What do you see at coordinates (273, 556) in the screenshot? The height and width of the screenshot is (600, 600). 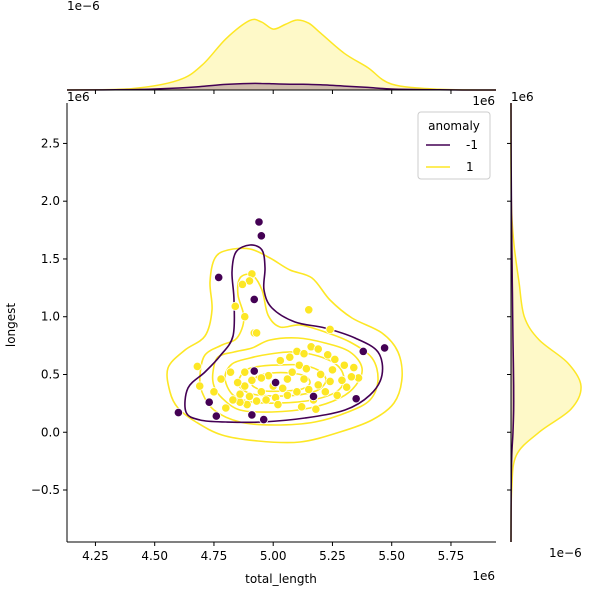 I see `x-tick-label: 5.00` at bounding box center [273, 556].